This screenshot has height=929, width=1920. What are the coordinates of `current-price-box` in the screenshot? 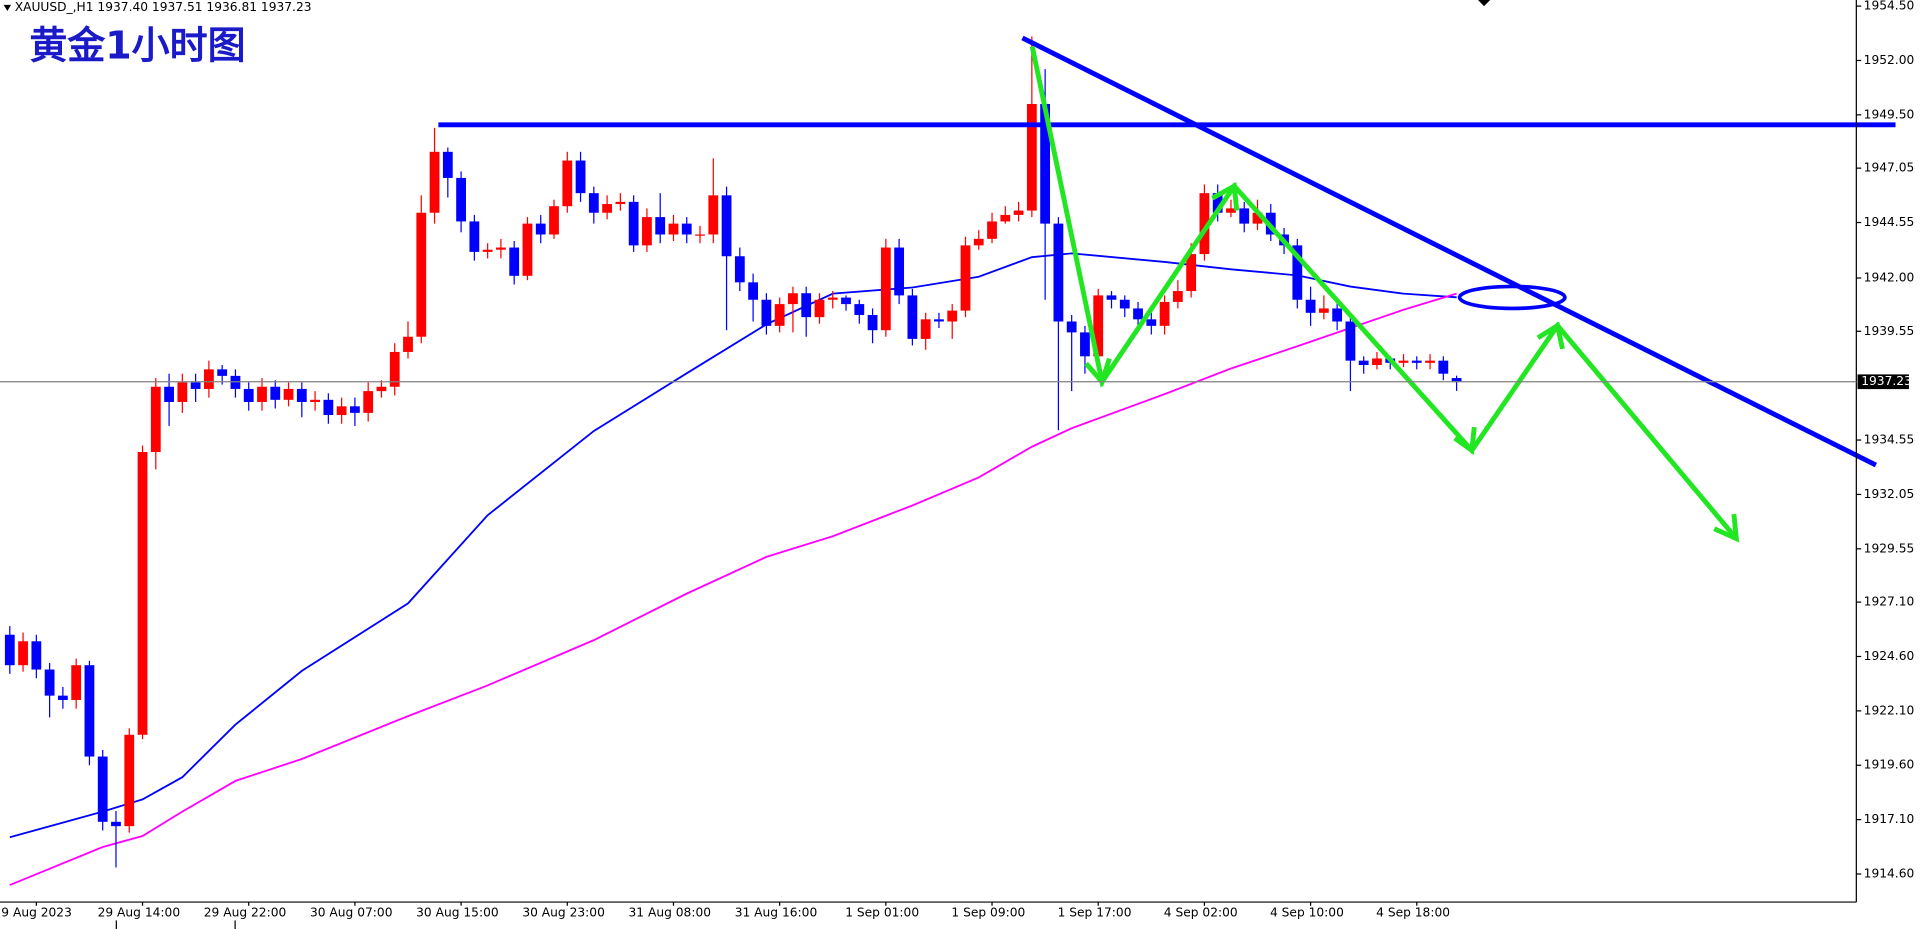 It's located at (1883, 382).